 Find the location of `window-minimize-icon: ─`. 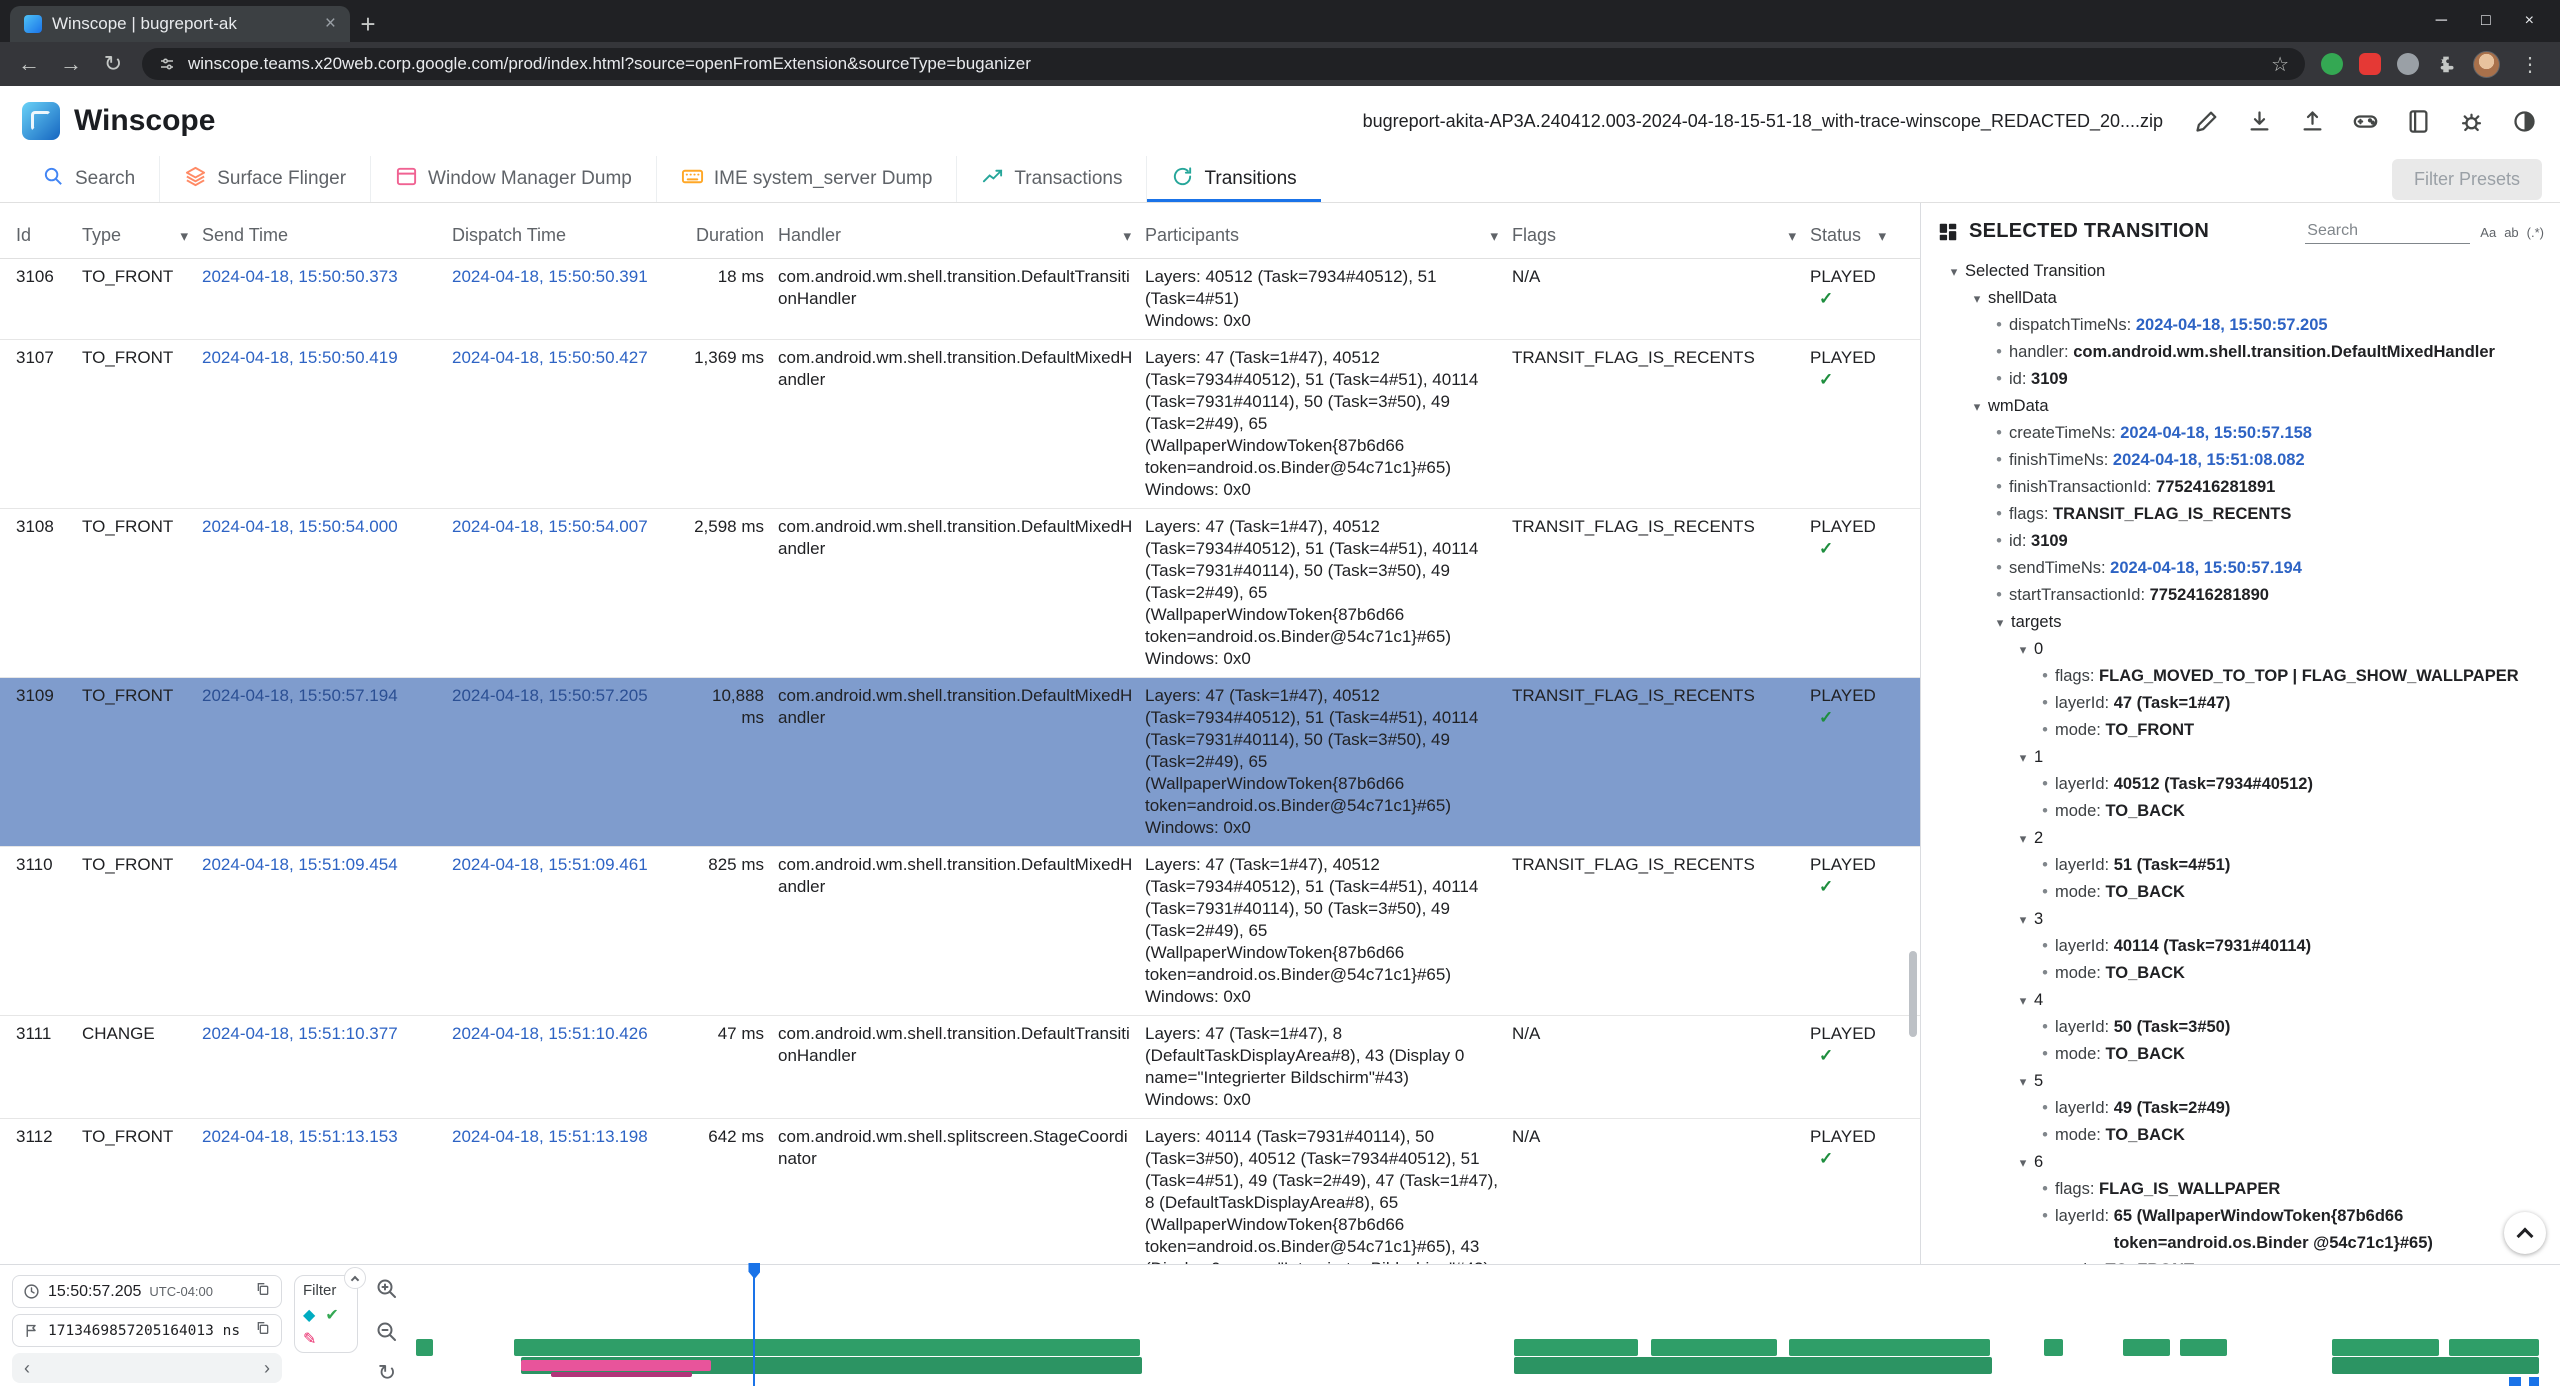

window-minimize-icon: ─ is located at coordinates (2441, 20).